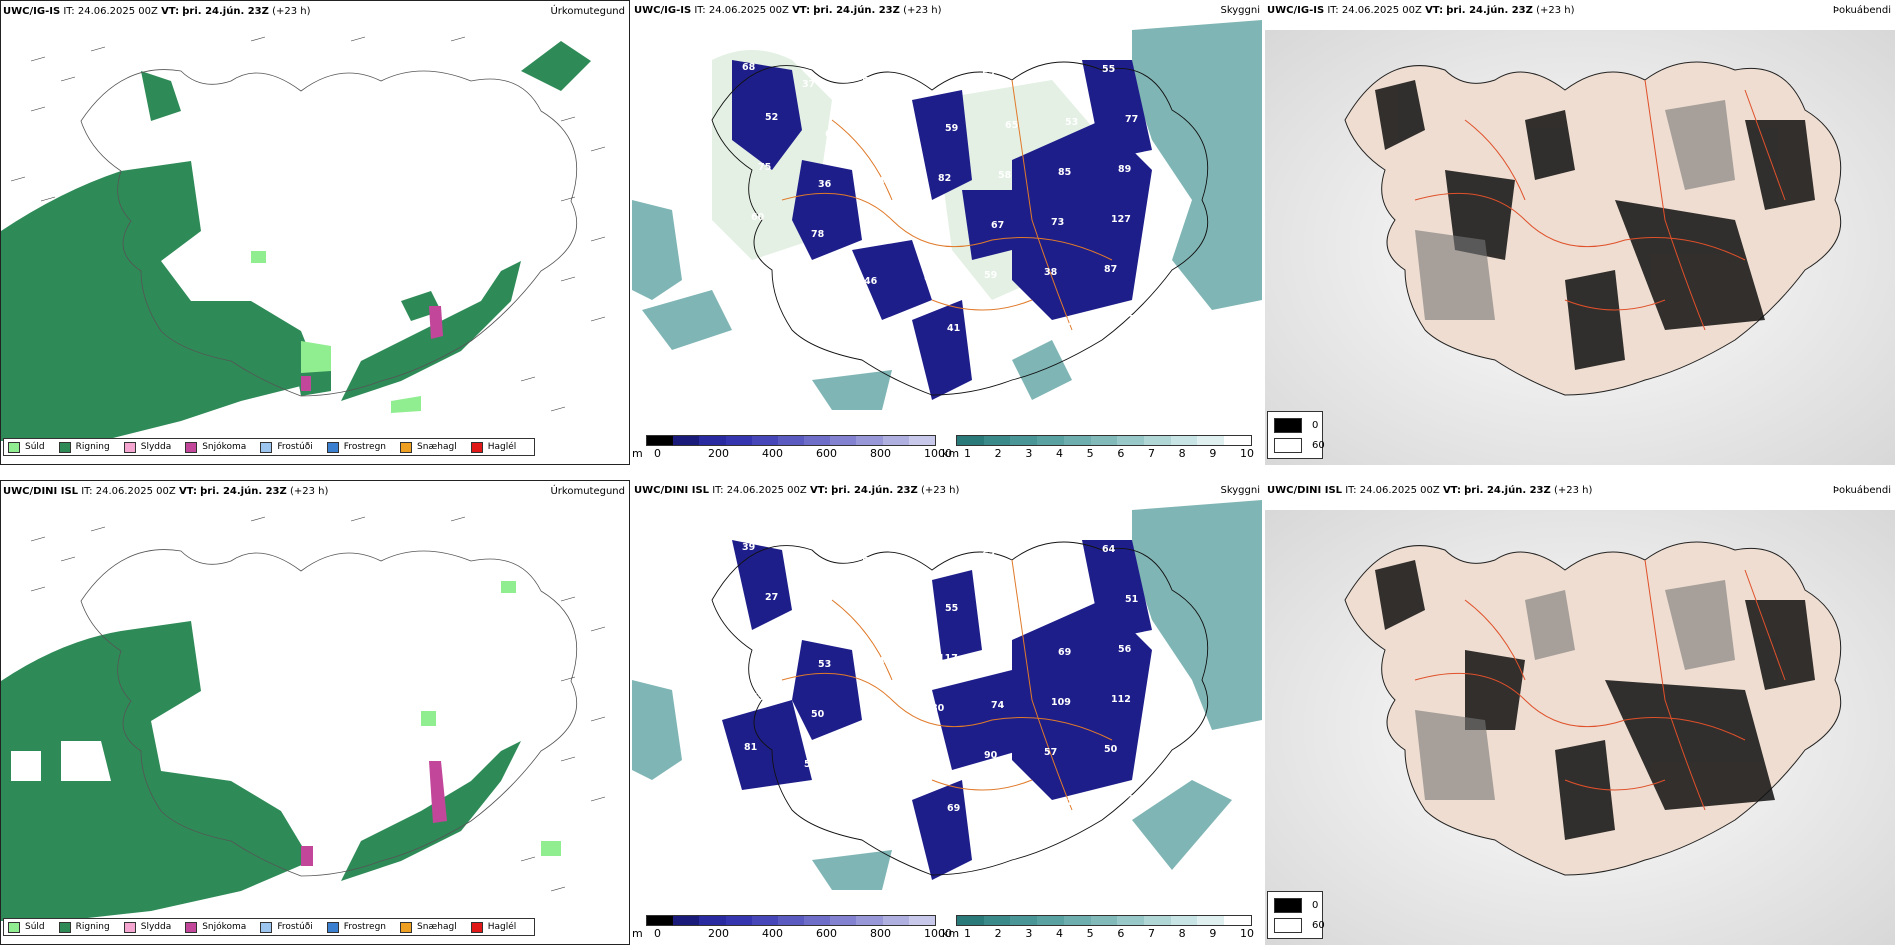  Describe the element at coordinates (826, 933) in the screenshot. I see `colorbar-tick-label: 600` at that location.